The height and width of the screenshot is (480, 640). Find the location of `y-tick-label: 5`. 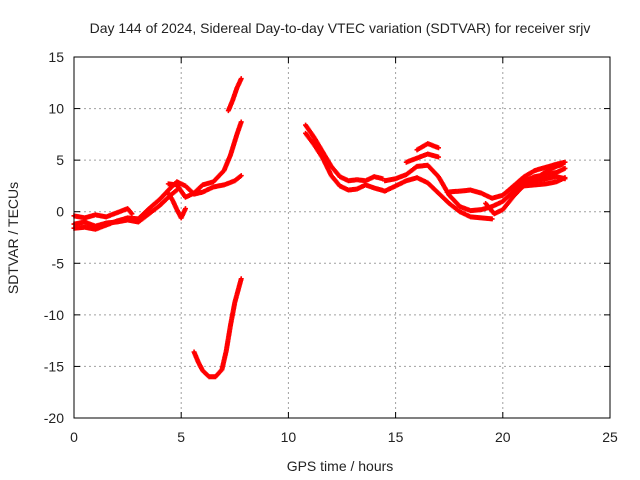

y-tick-label: 5 is located at coordinates (60, 160).